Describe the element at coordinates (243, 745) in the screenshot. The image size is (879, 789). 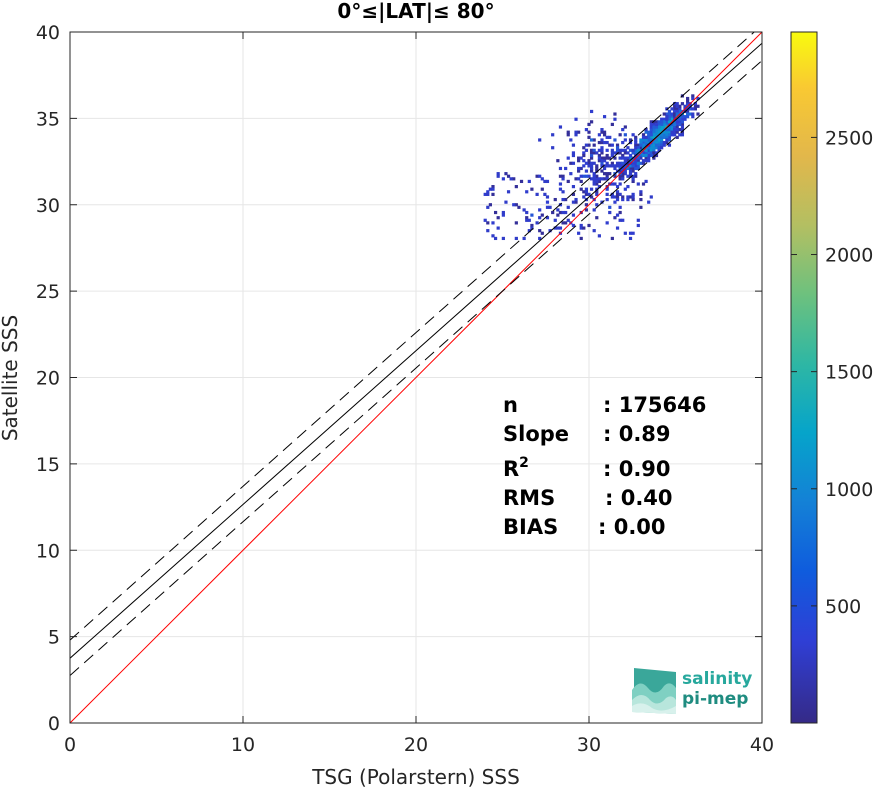
I see `x-tick-label: 10` at that location.